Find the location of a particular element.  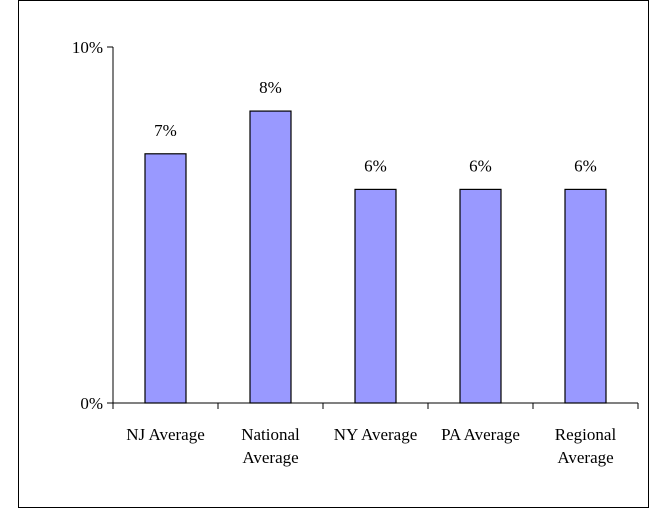

value-label: 7% is located at coordinates (165, 130).